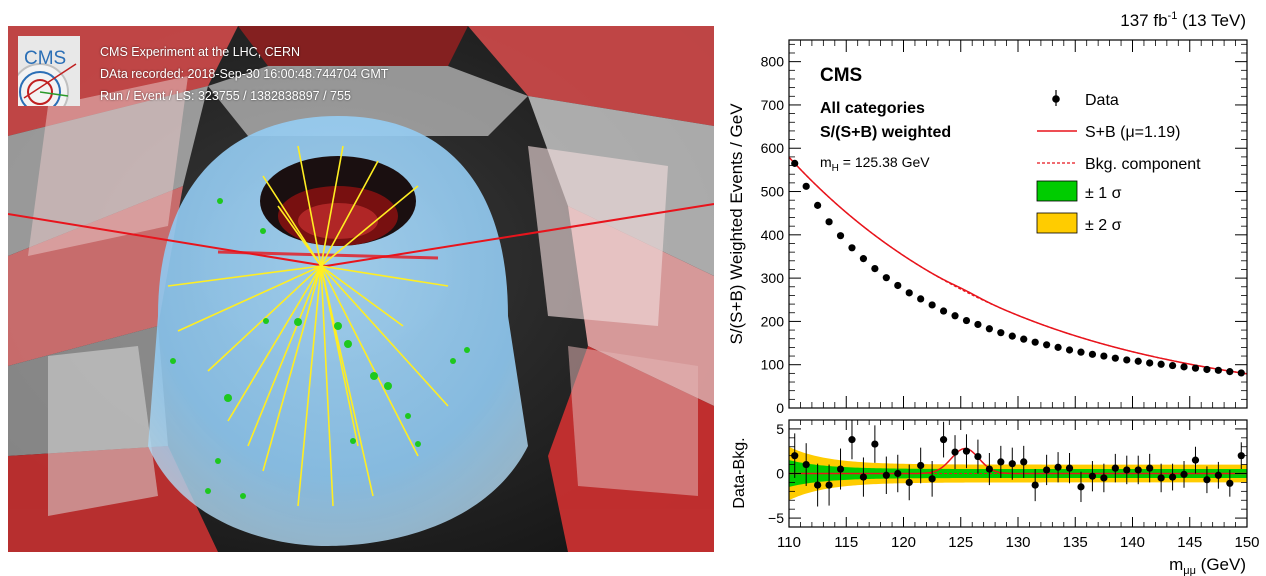 The height and width of the screenshot is (576, 1266). I want to click on ratio-fit-curve, so click(1018, 461).